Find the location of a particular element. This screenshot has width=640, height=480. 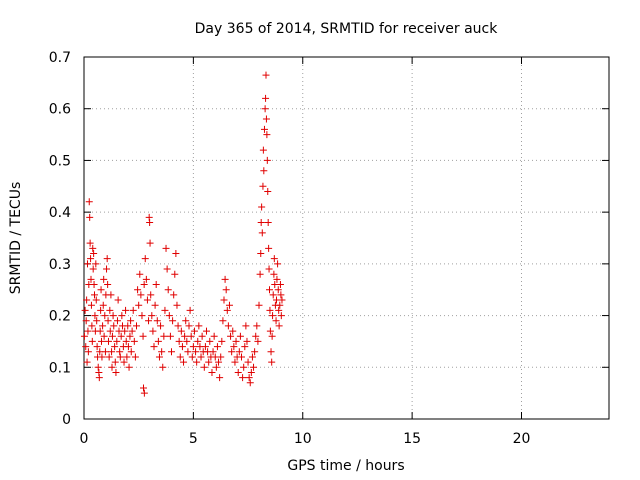

y-tick-label: 0.7 is located at coordinates (60, 58).